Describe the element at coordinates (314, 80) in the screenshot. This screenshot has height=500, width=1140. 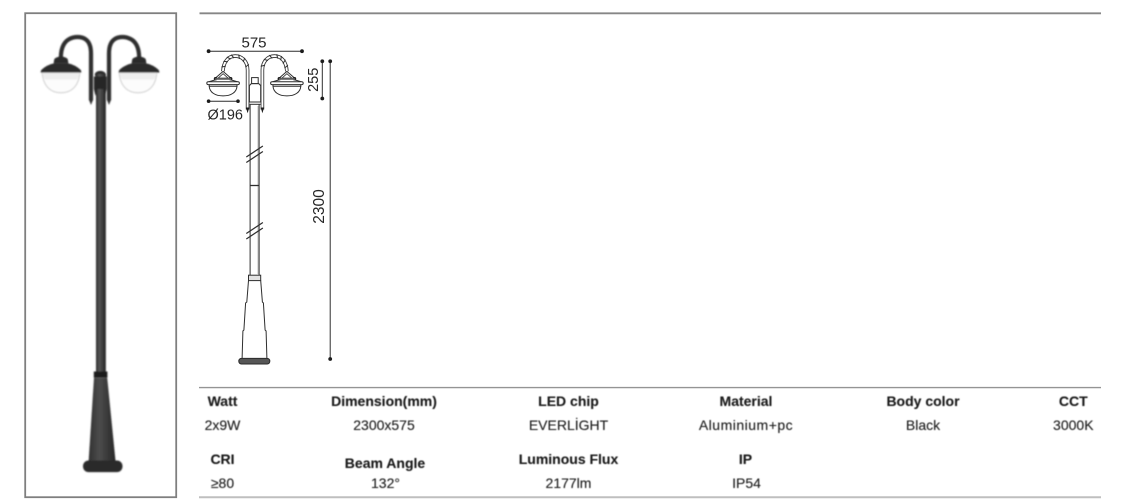
I see `svg-text: 255` at that location.